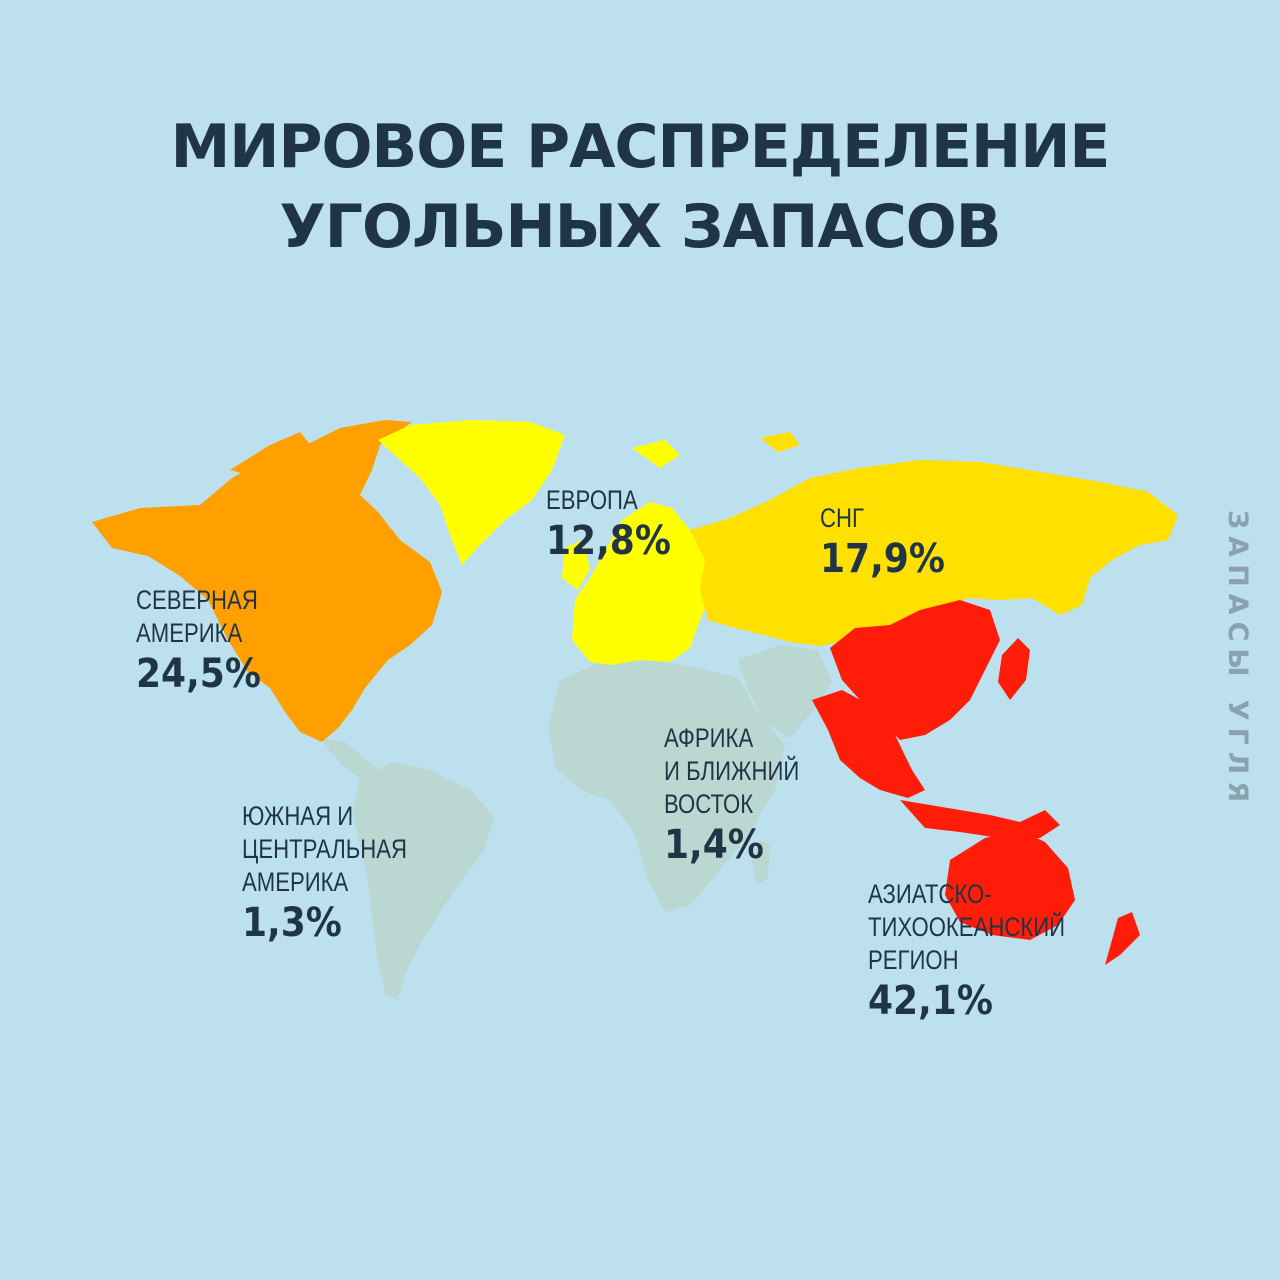  I want to click on title-line-2: УГОЛЬНЫХ ЗАПАСОВ, so click(640, 227).